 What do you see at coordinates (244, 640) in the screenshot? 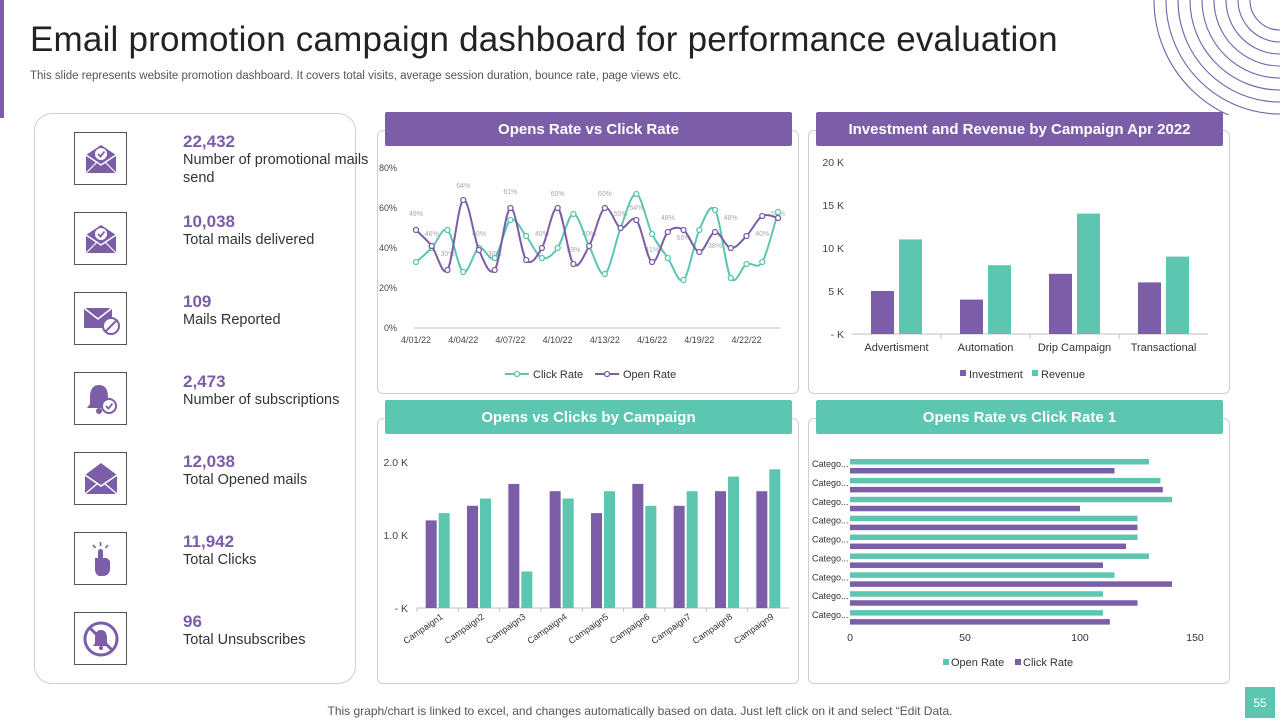
I see `kpi-label: Total Unsubscribes` at bounding box center [244, 640].